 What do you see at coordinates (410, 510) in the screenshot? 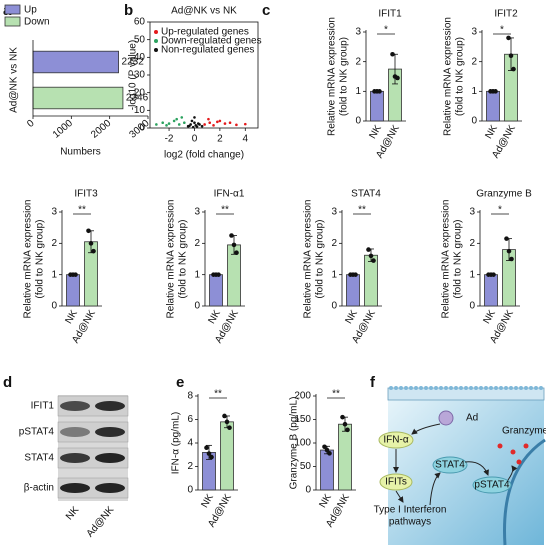
I see `diagram-label: Type I Interferon` at bounding box center [410, 510].